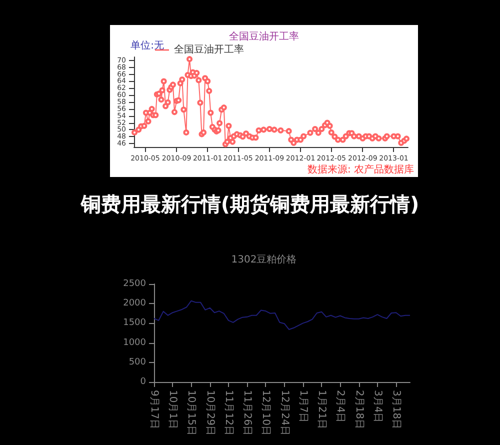 This screenshot has width=500, height=445. I want to click on x-tick-label: 12月24日, so click(284, 413).